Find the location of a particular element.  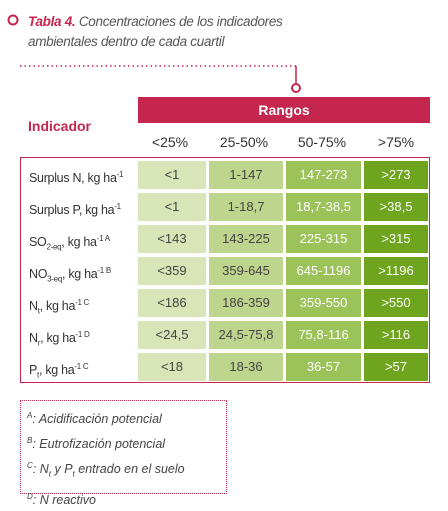

indicator: SO2-eq, kg ha-1 A is located at coordinates (69, 243).